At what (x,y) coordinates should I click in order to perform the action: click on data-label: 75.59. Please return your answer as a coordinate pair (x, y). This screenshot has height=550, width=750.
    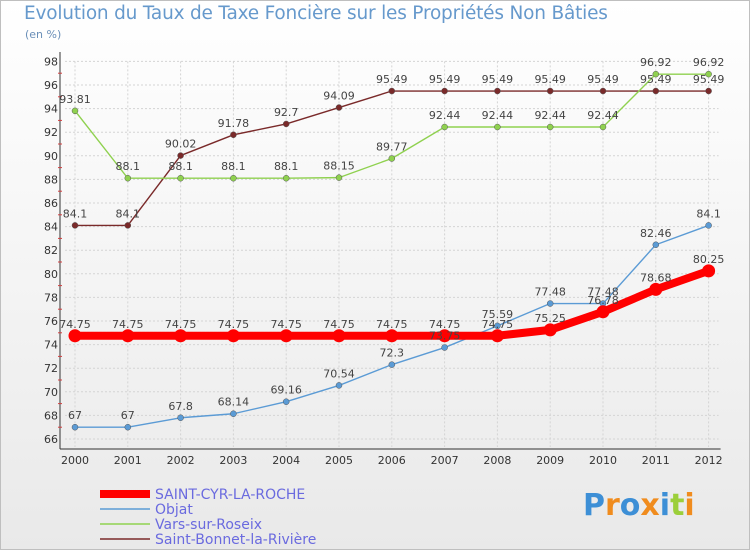
    Looking at the image, I should click on (498, 314).